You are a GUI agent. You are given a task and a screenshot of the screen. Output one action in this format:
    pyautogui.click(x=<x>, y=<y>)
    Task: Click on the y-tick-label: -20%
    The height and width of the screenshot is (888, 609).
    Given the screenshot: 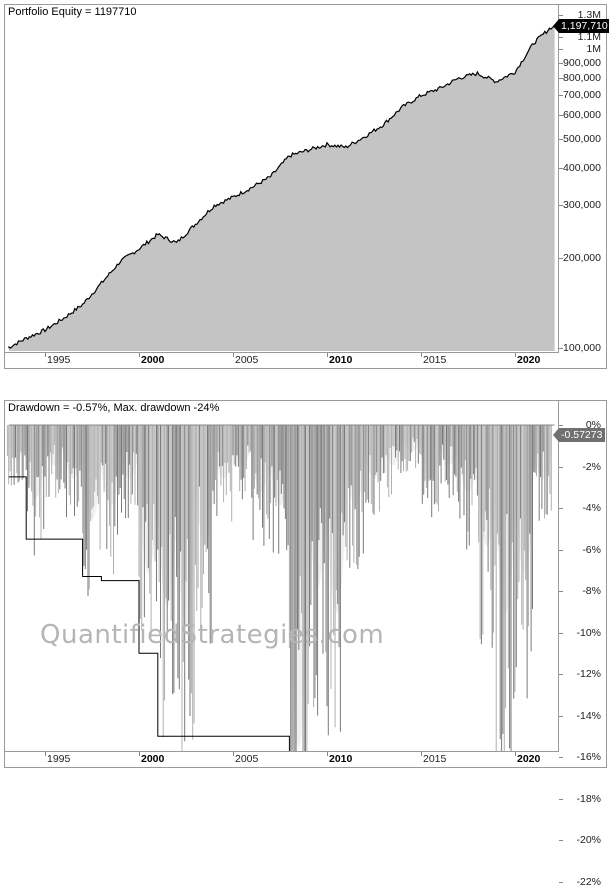 What is the action you would take?
    pyautogui.click(x=588, y=840)
    